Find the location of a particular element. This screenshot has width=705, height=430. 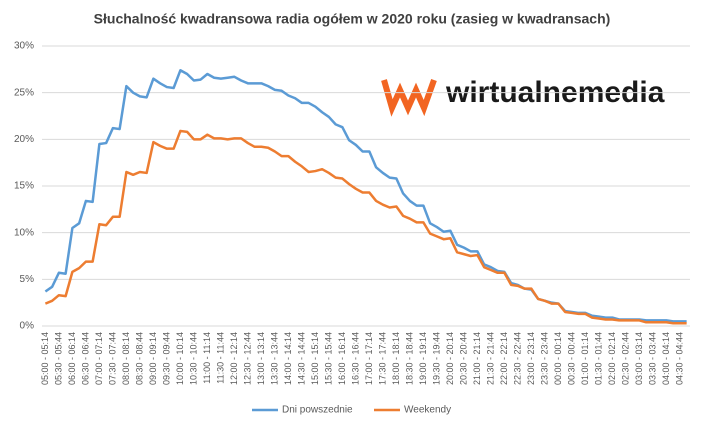

x-tick-label: 17:30 - 17:44 is located at coordinates (382, 358).